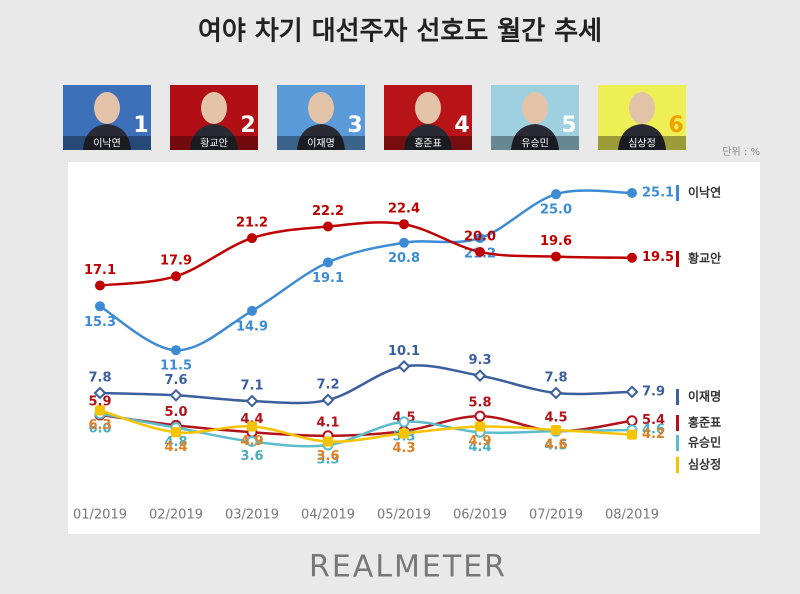 The height and width of the screenshot is (594, 800). Describe the element at coordinates (328, 515) in the screenshot. I see `x-tick-label: 04/2019` at that location.